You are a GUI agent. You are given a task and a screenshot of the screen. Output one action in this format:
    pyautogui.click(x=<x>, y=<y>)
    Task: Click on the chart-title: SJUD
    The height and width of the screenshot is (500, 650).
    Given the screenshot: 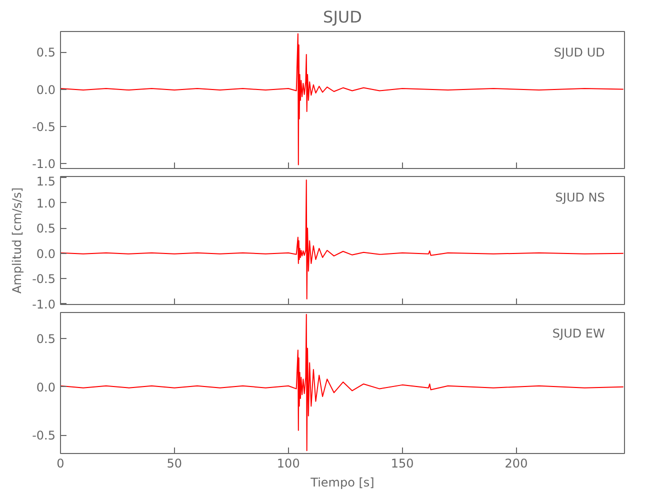 What is the action you would take?
    pyautogui.click(x=342, y=17)
    